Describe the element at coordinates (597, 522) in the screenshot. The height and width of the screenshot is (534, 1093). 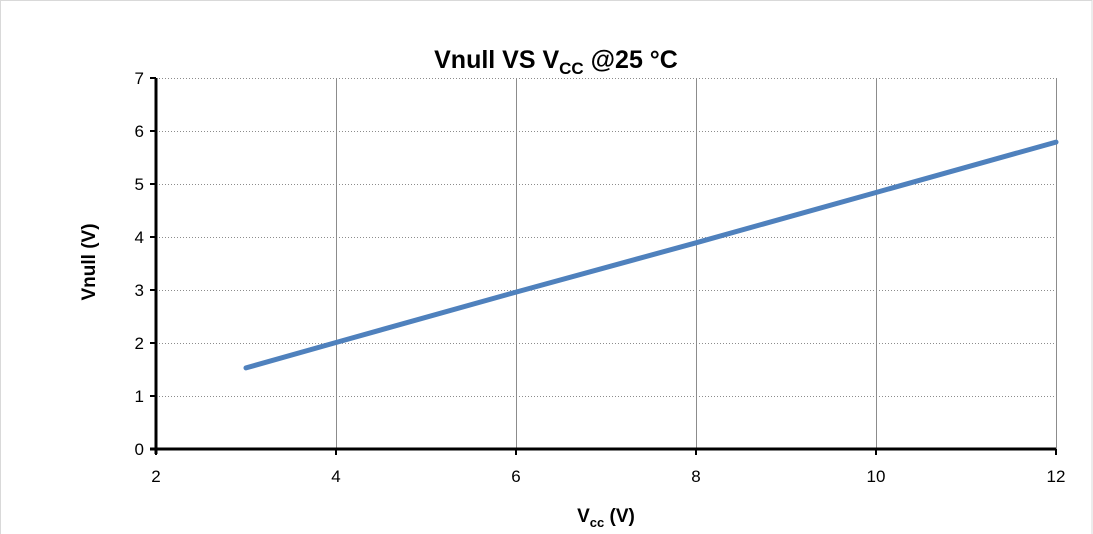
I see `x-axis-title-sub: cc` at that location.